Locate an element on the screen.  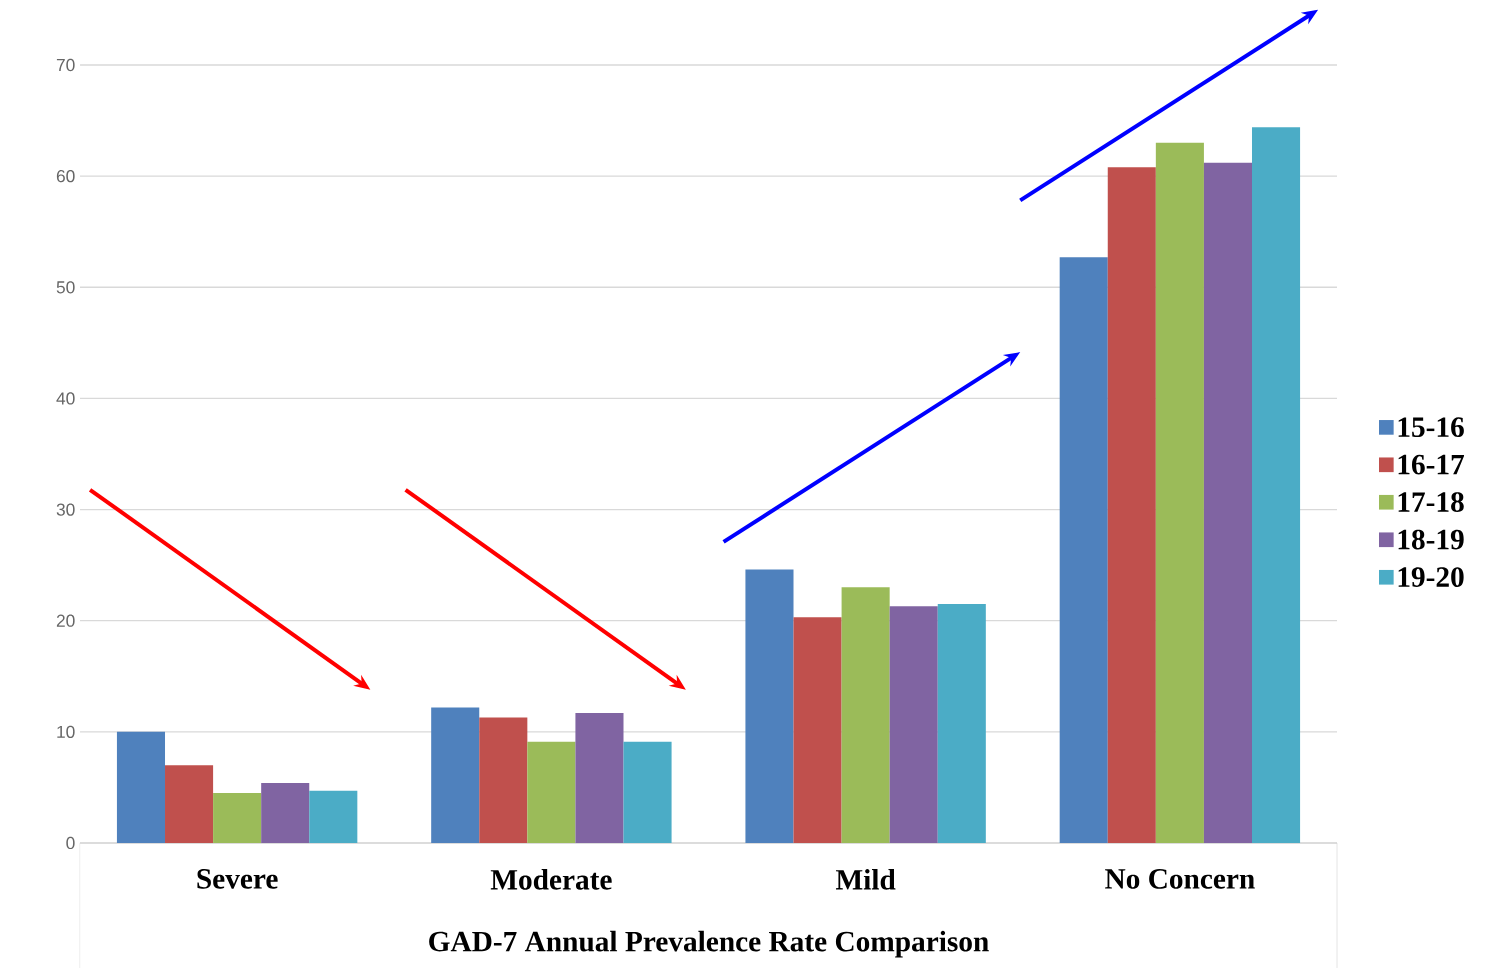
y-tick-label: 50 is located at coordinates (65, 287).